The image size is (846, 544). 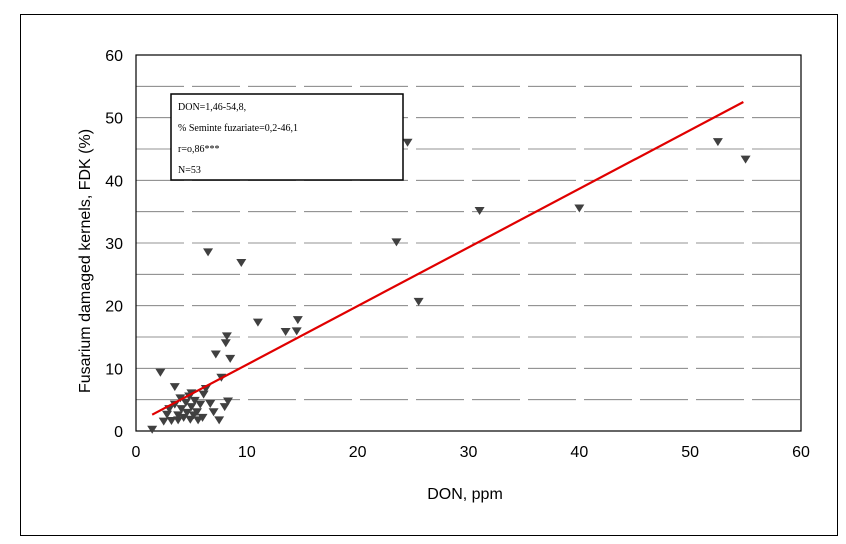 I want to click on annotation-line-don: DON=1,46-54,8,, so click(x=212, y=107).